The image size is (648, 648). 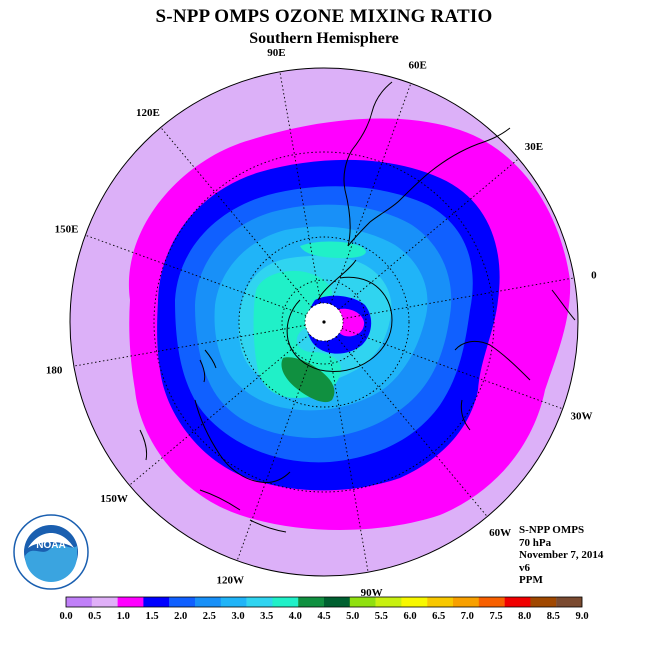 I want to click on colorbar-tick-label: 3.5, so click(x=266, y=616).